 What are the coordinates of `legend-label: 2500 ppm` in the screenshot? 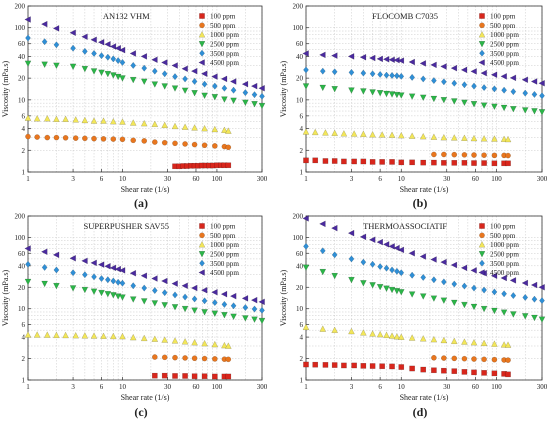 It's located at (224, 255).